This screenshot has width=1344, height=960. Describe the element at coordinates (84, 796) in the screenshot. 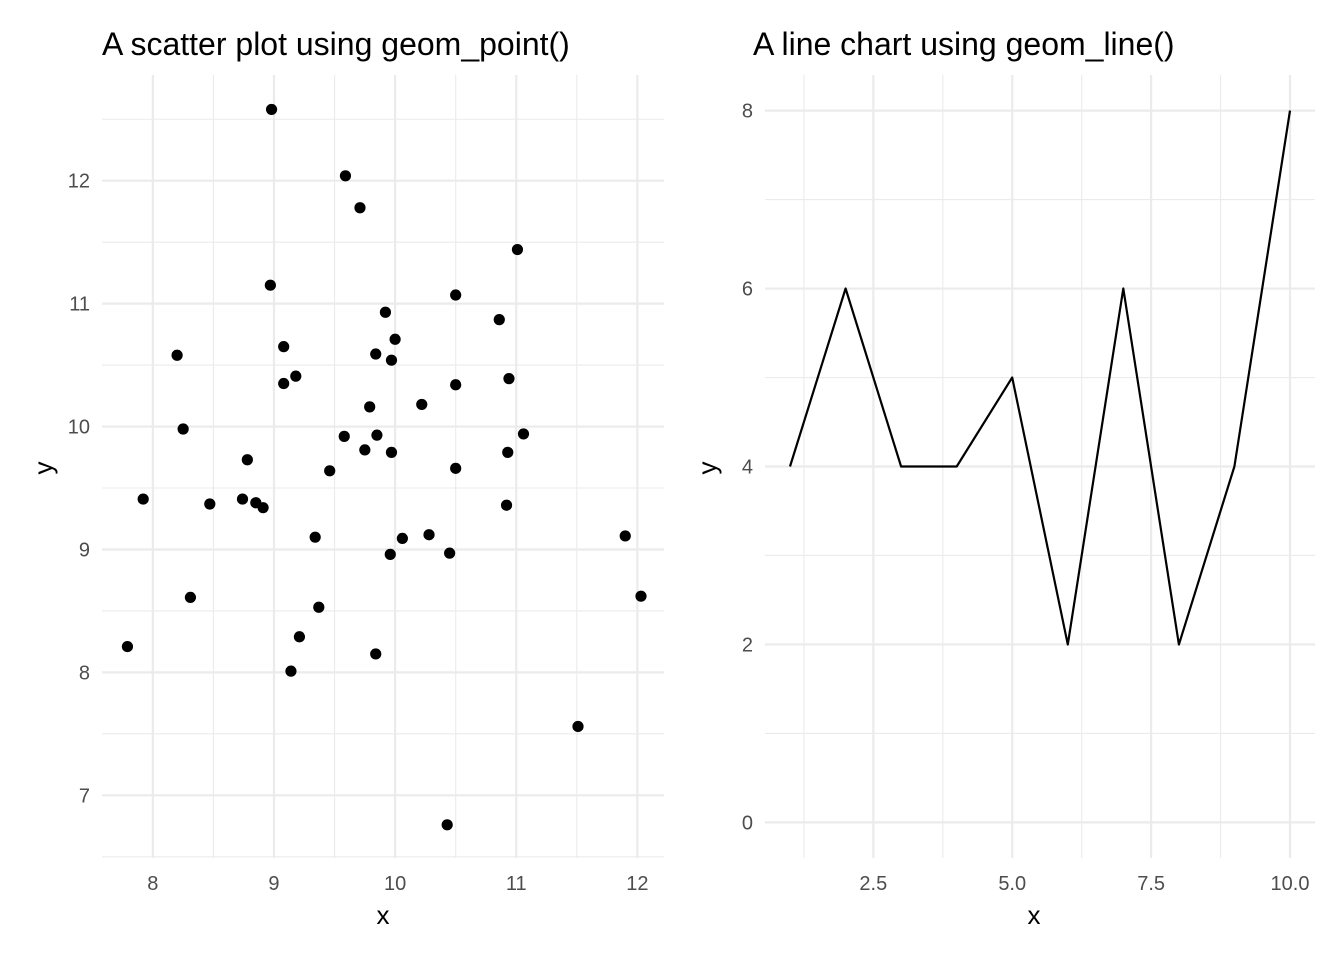

I see `y-tick-label: 7` at that location.